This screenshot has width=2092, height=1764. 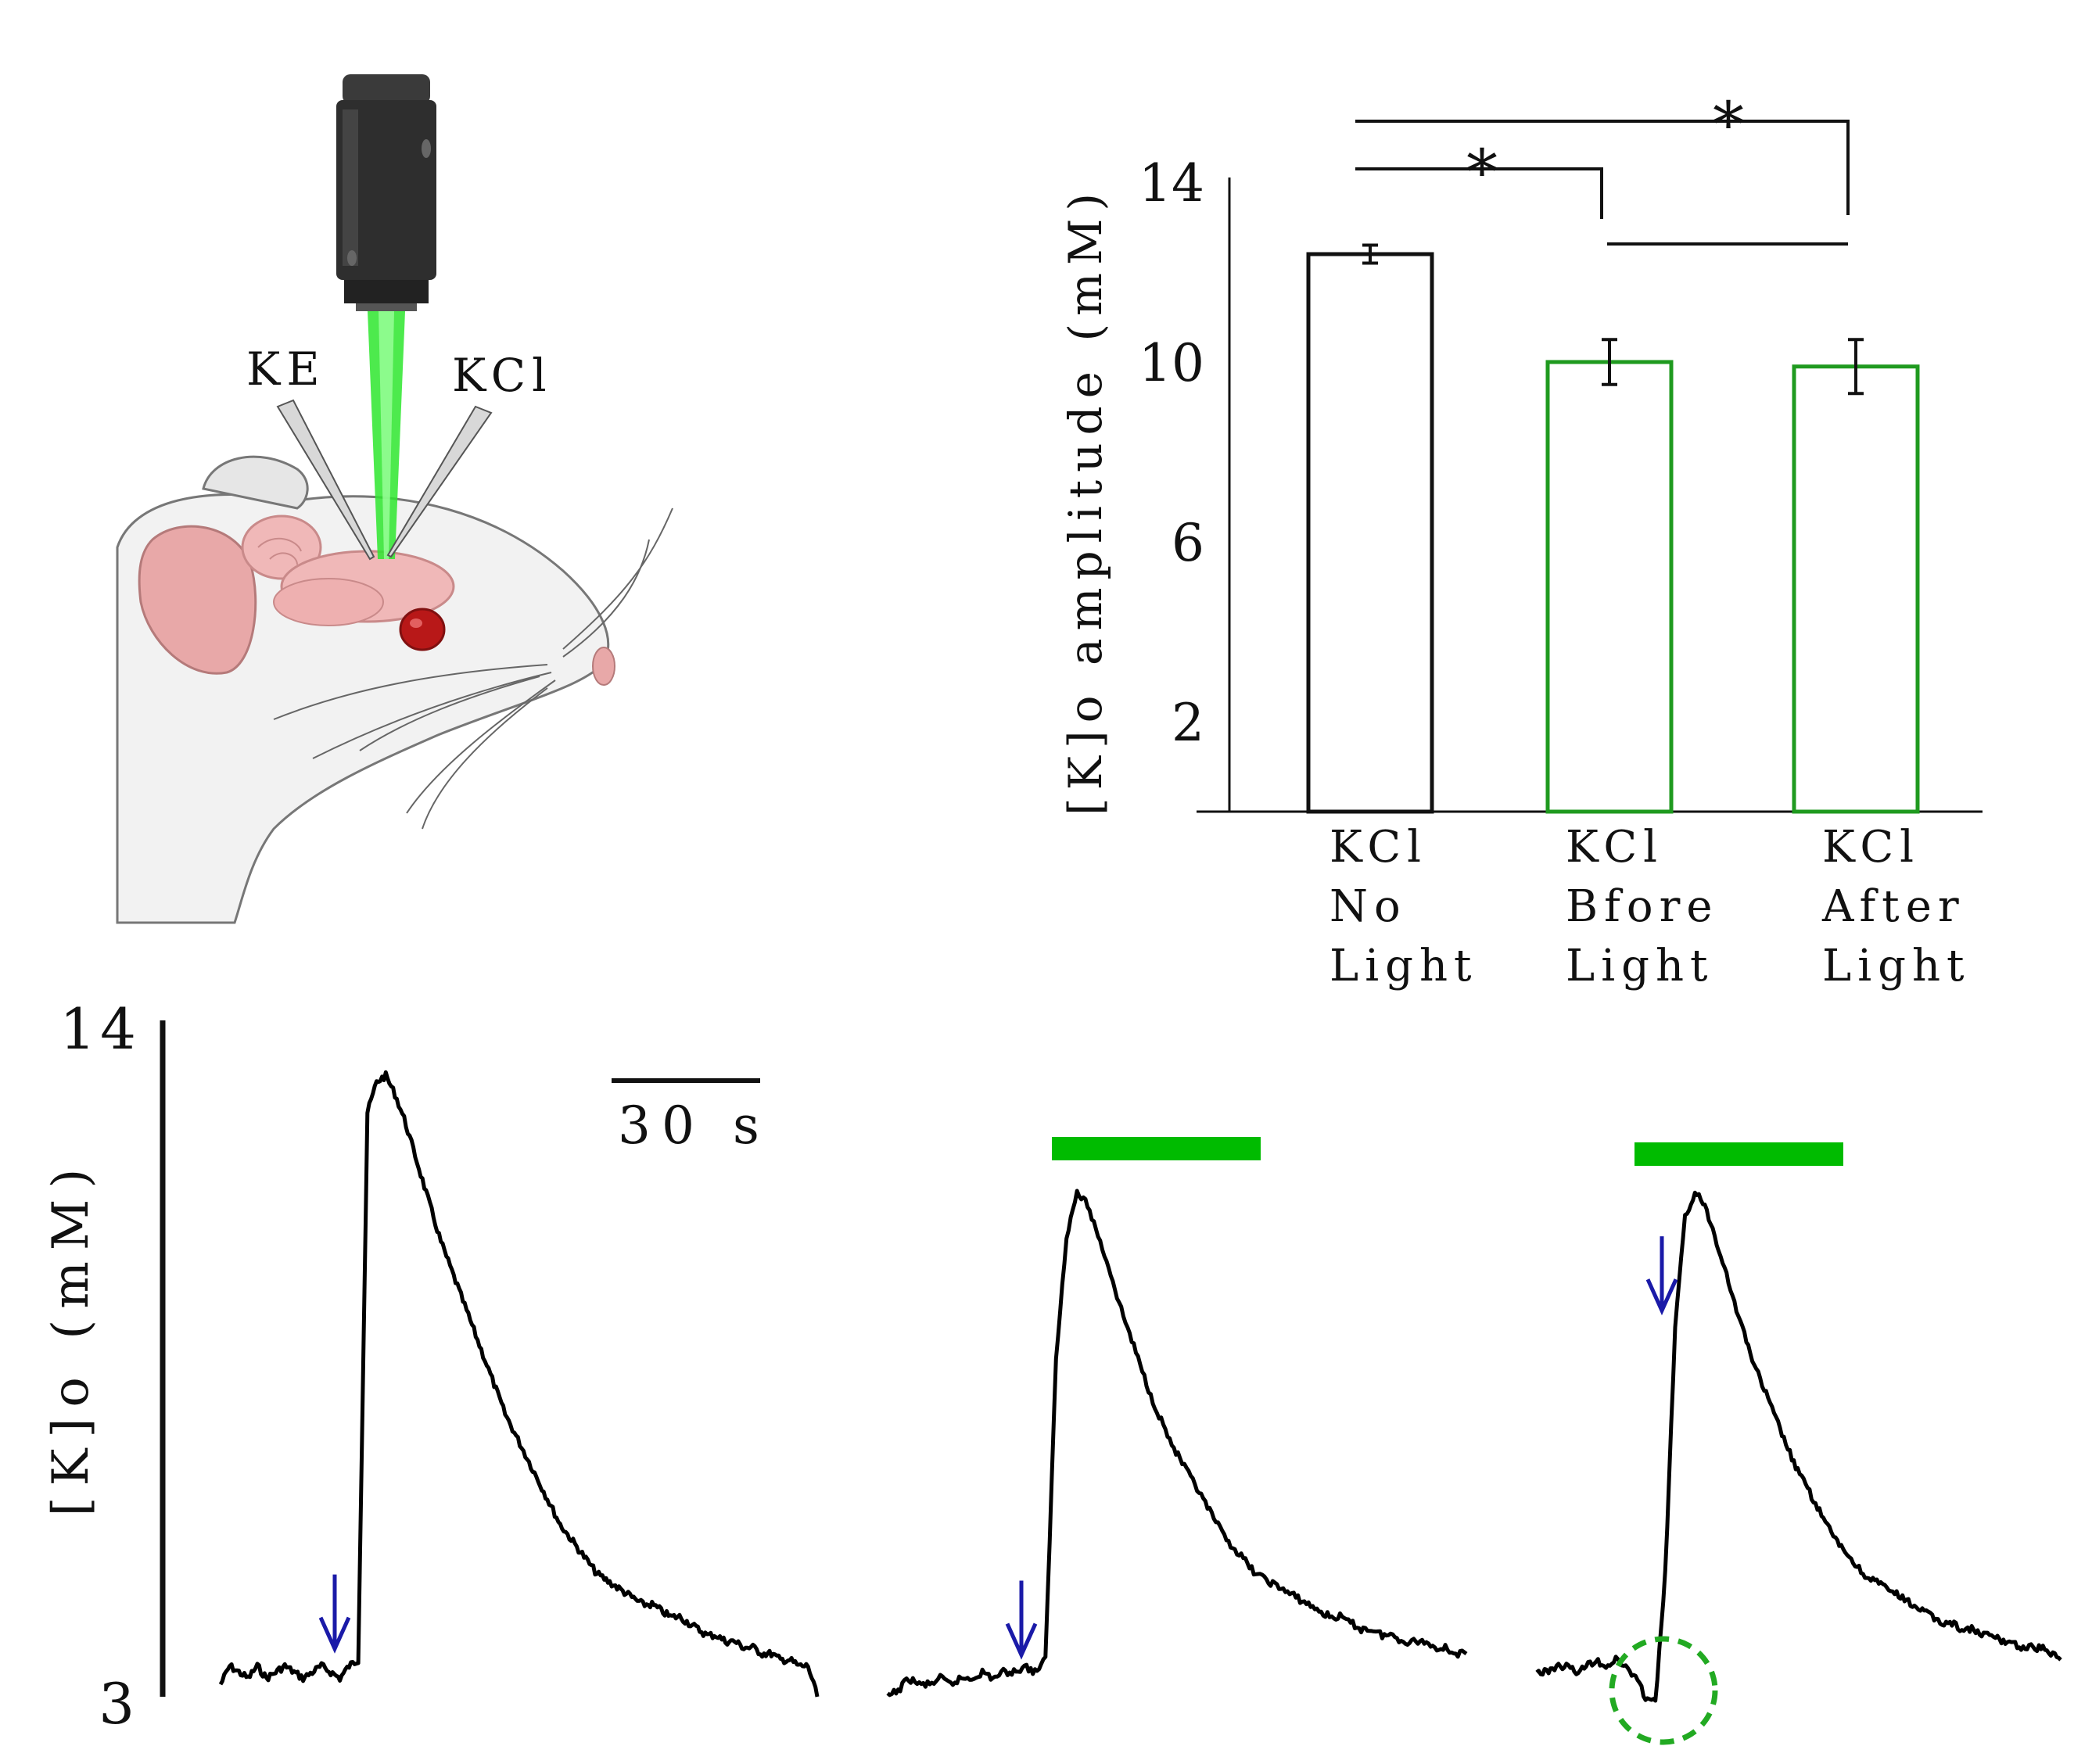 I want to click on bar-category-labels: KCl No Light KCl Bfore Light KCl After Light, so click(x=1650, y=907).